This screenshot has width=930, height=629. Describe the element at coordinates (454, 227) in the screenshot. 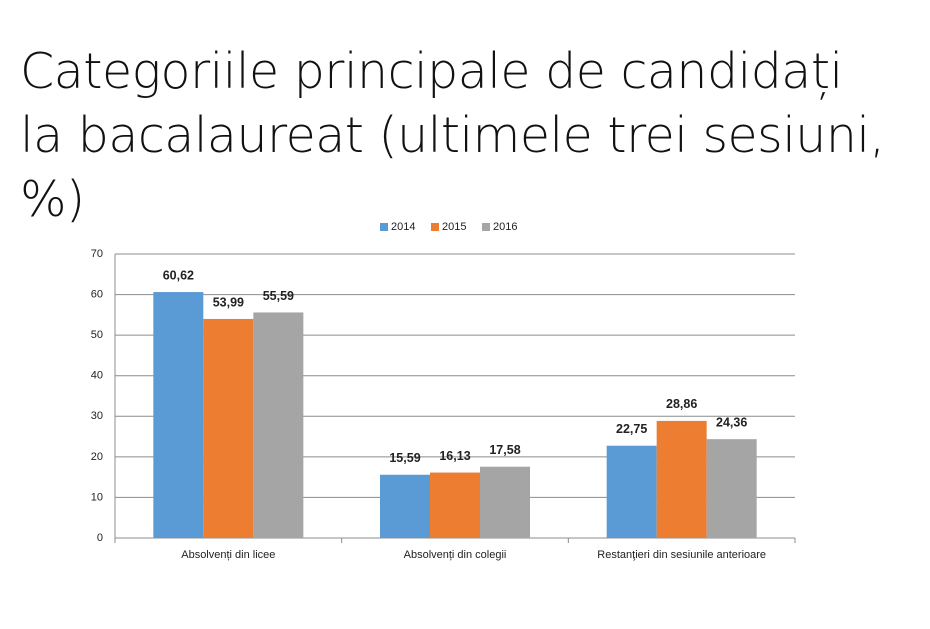

I see `legend-label: 2015` at that location.